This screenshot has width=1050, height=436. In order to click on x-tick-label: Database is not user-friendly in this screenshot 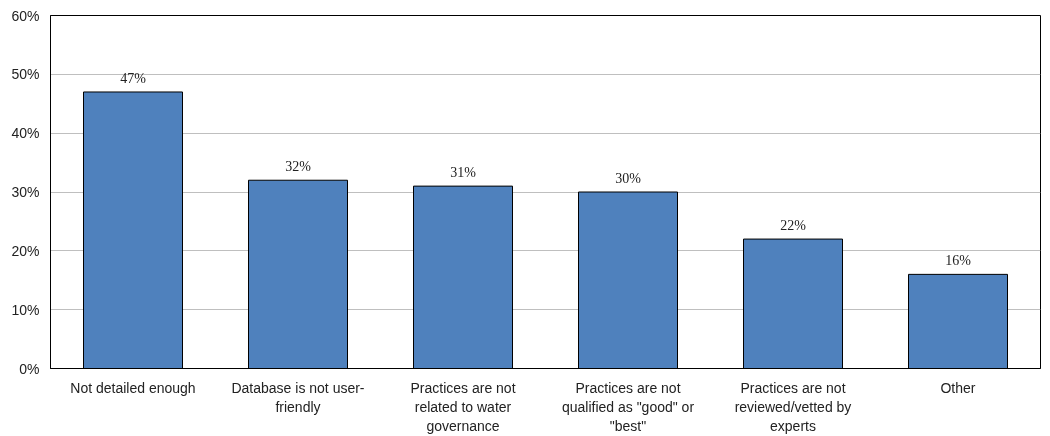, I will do `click(298, 397)`.